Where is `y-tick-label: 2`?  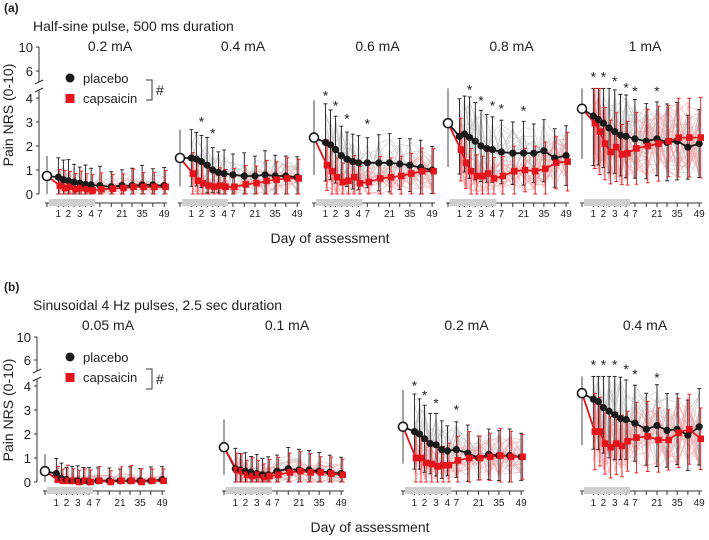 y-tick-label: 2 is located at coordinates (29, 146).